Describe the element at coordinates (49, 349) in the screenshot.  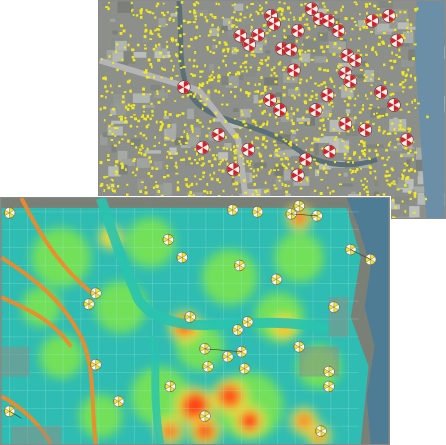
I see `highway` at that location.